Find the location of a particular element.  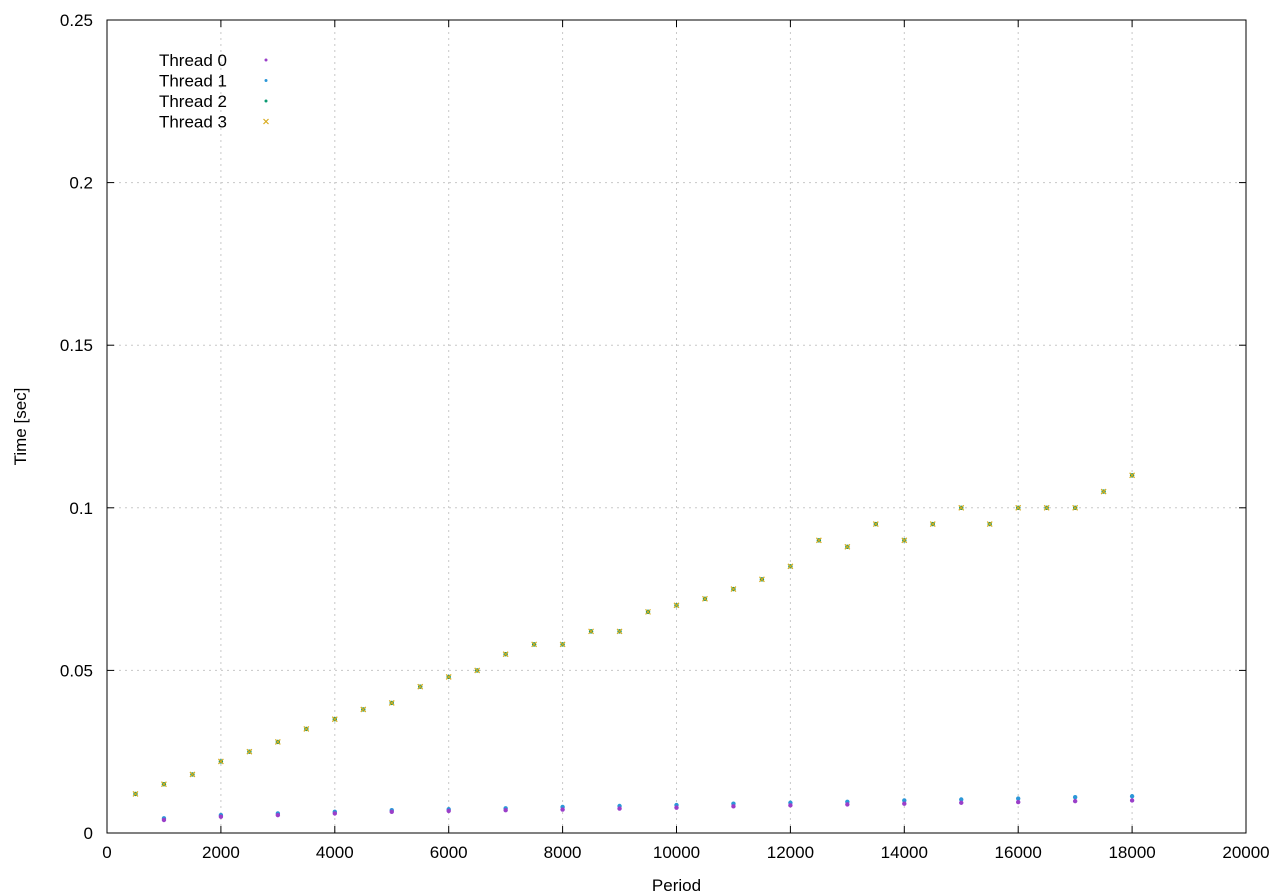

x-tick-label: 8000 is located at coordinates (563, 852).